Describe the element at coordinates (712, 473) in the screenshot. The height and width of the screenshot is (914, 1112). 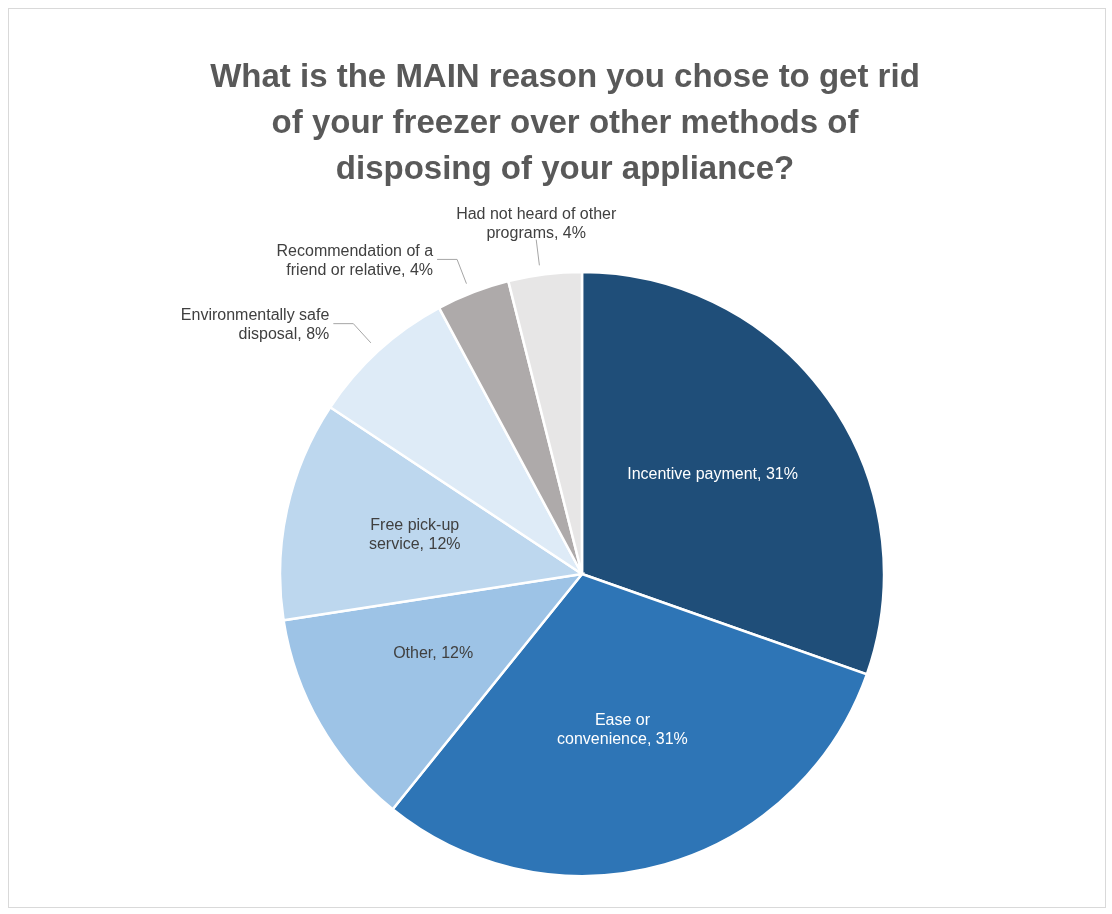
I see `slice-label: Incentive payment, 31%` at that location.